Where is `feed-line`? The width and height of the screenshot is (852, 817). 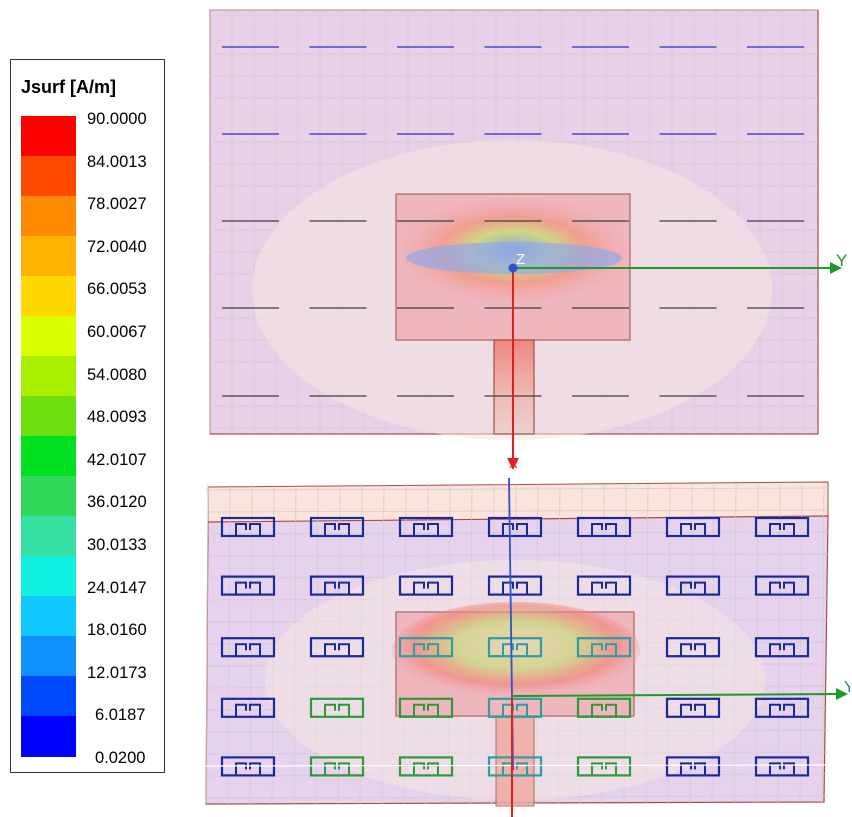 feed-line is located at coordinates (515, 761).